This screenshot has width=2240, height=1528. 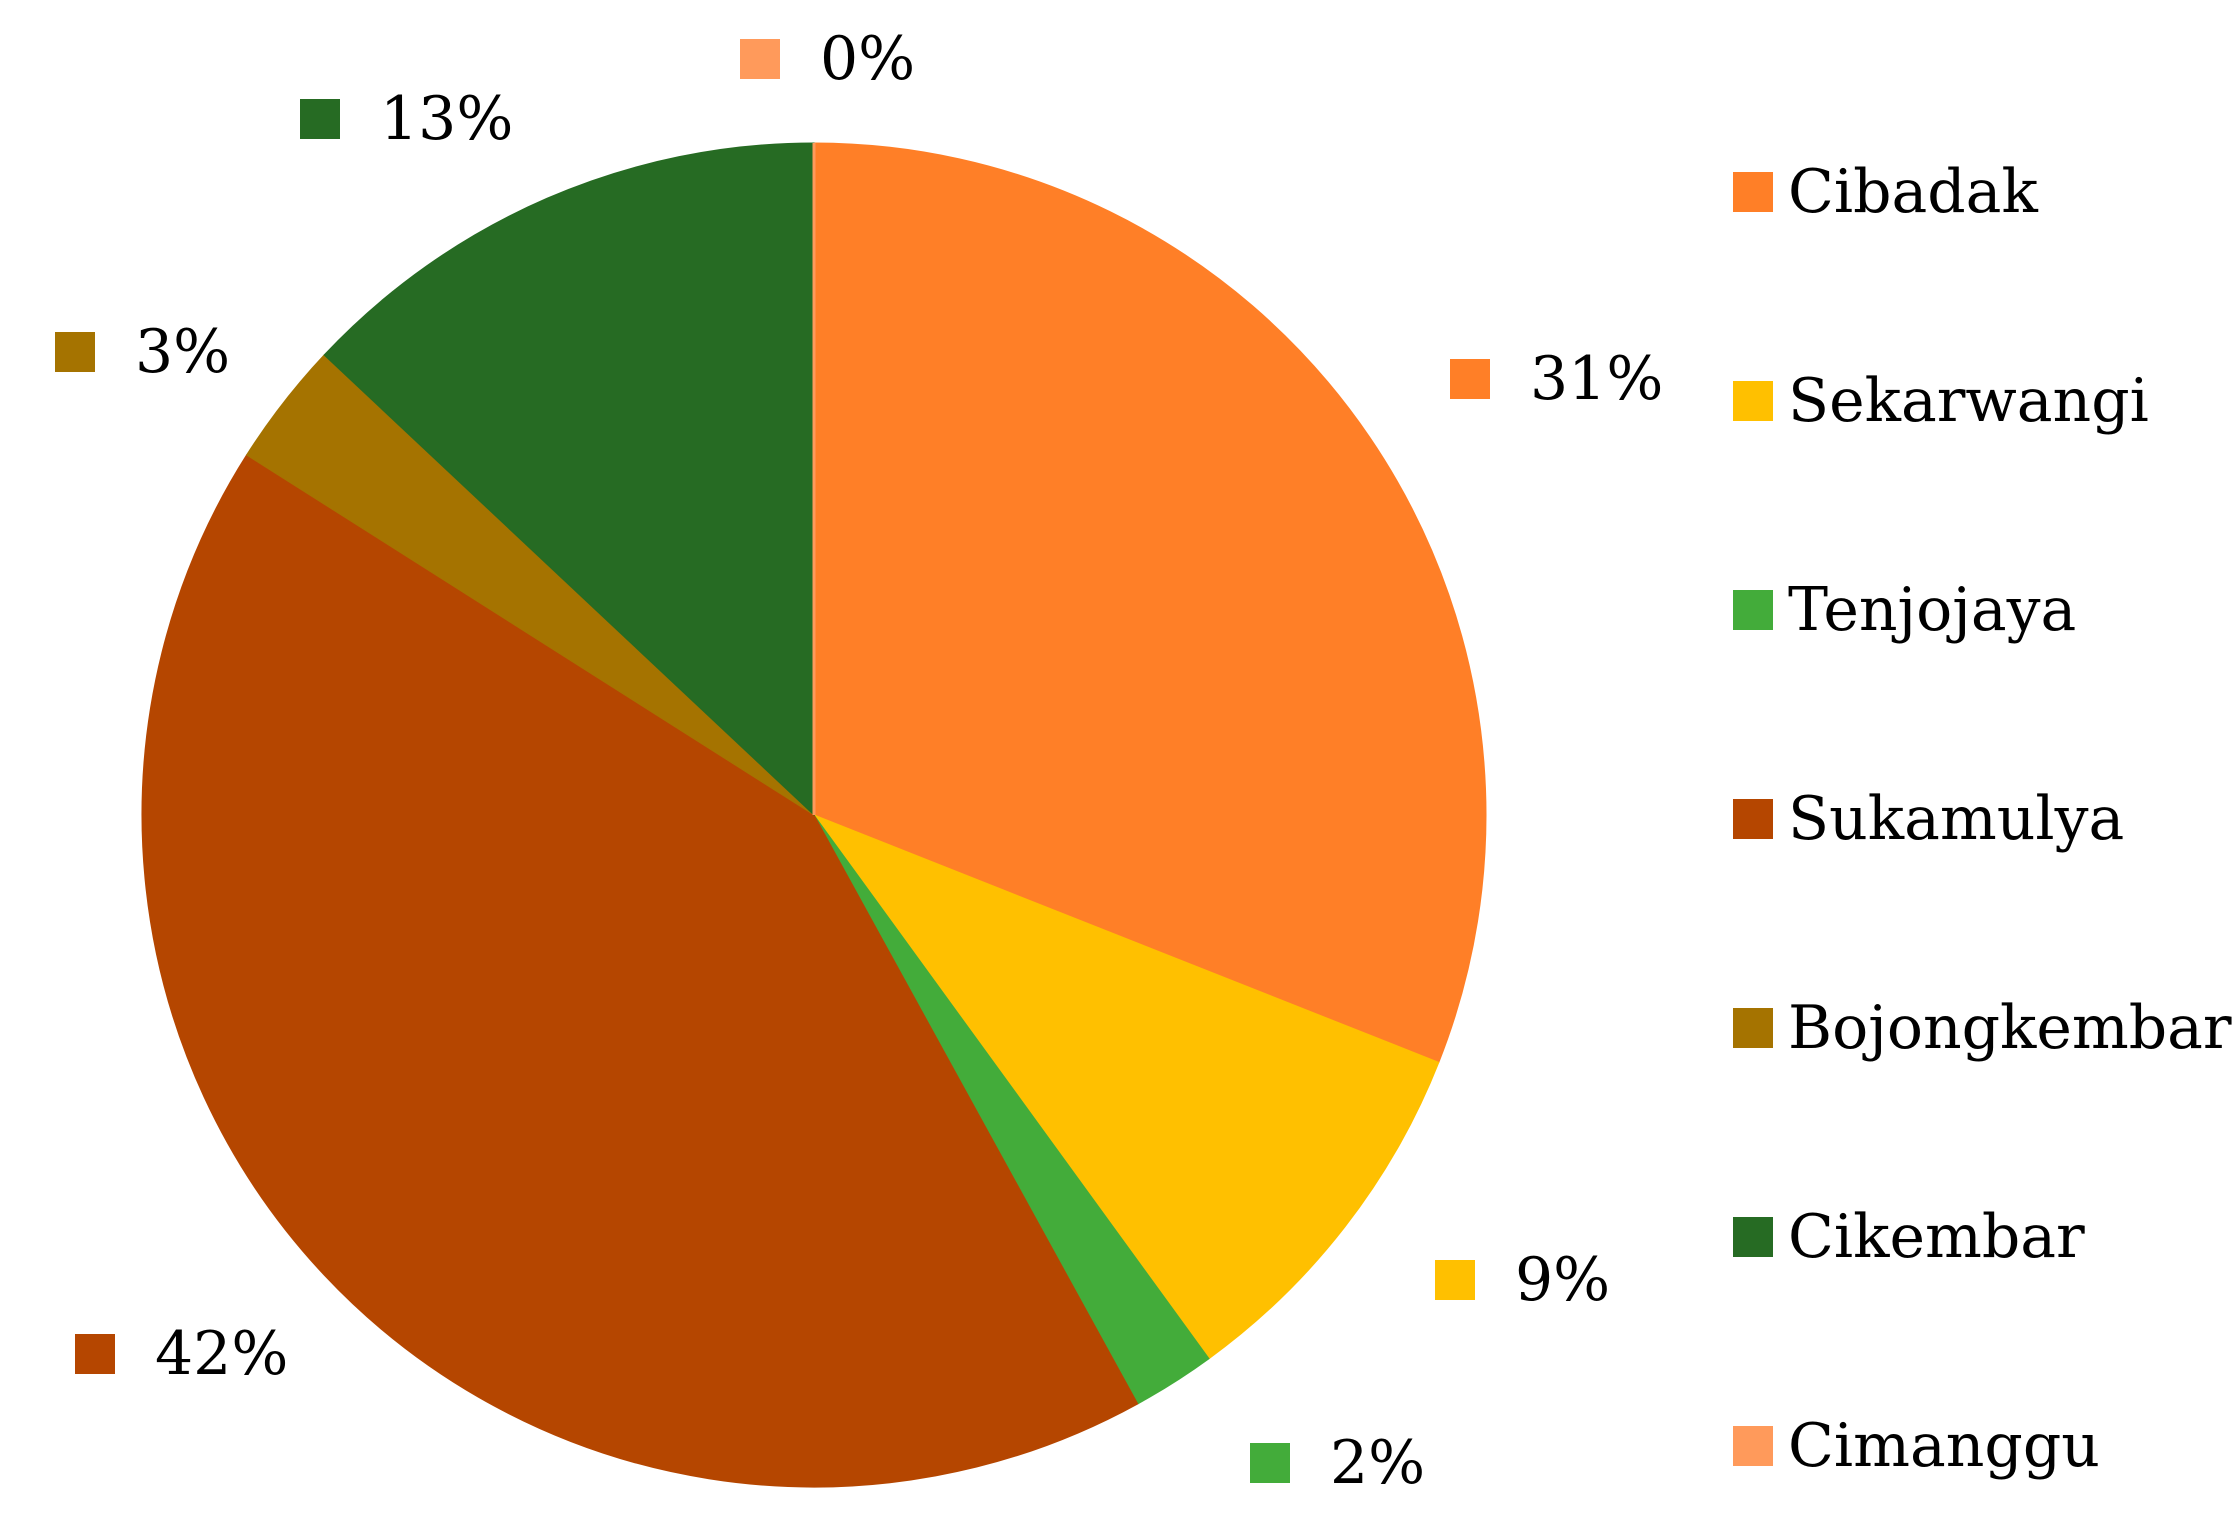 What do you see at coordinates (1470, 379) in the screenshot?
I see `data-label-marker-cibadak` at bounding box center [1470, 379].